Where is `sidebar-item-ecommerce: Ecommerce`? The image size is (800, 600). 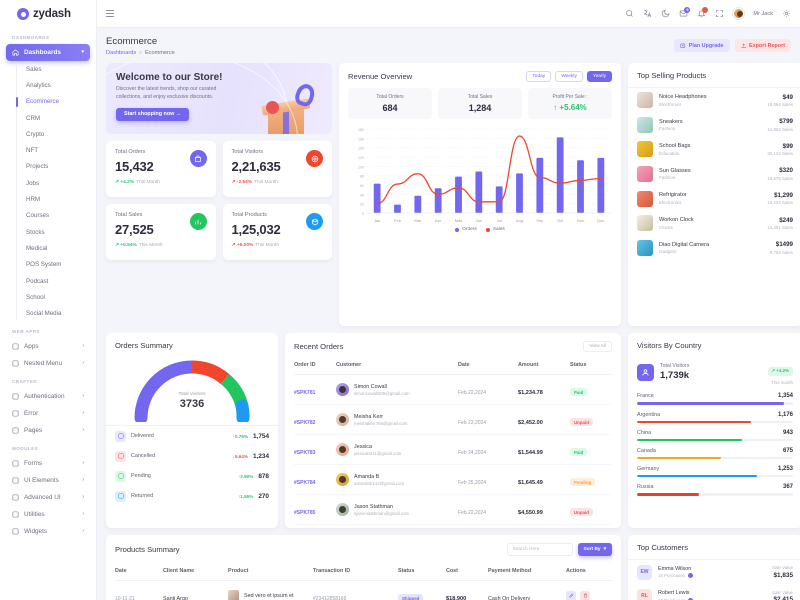 sidebar-item-ecommerce: Ecommerce is located at coordinates (53, 102).